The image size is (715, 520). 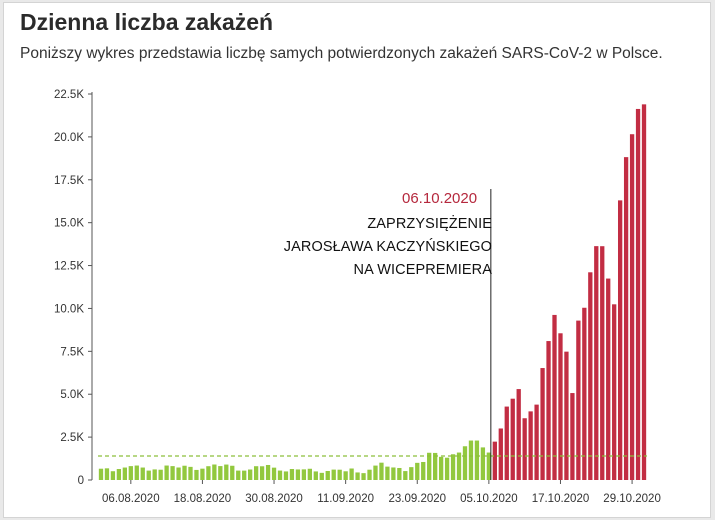 I want to click on annotation-date: 06.10.2020, so click(x=440, y=198).